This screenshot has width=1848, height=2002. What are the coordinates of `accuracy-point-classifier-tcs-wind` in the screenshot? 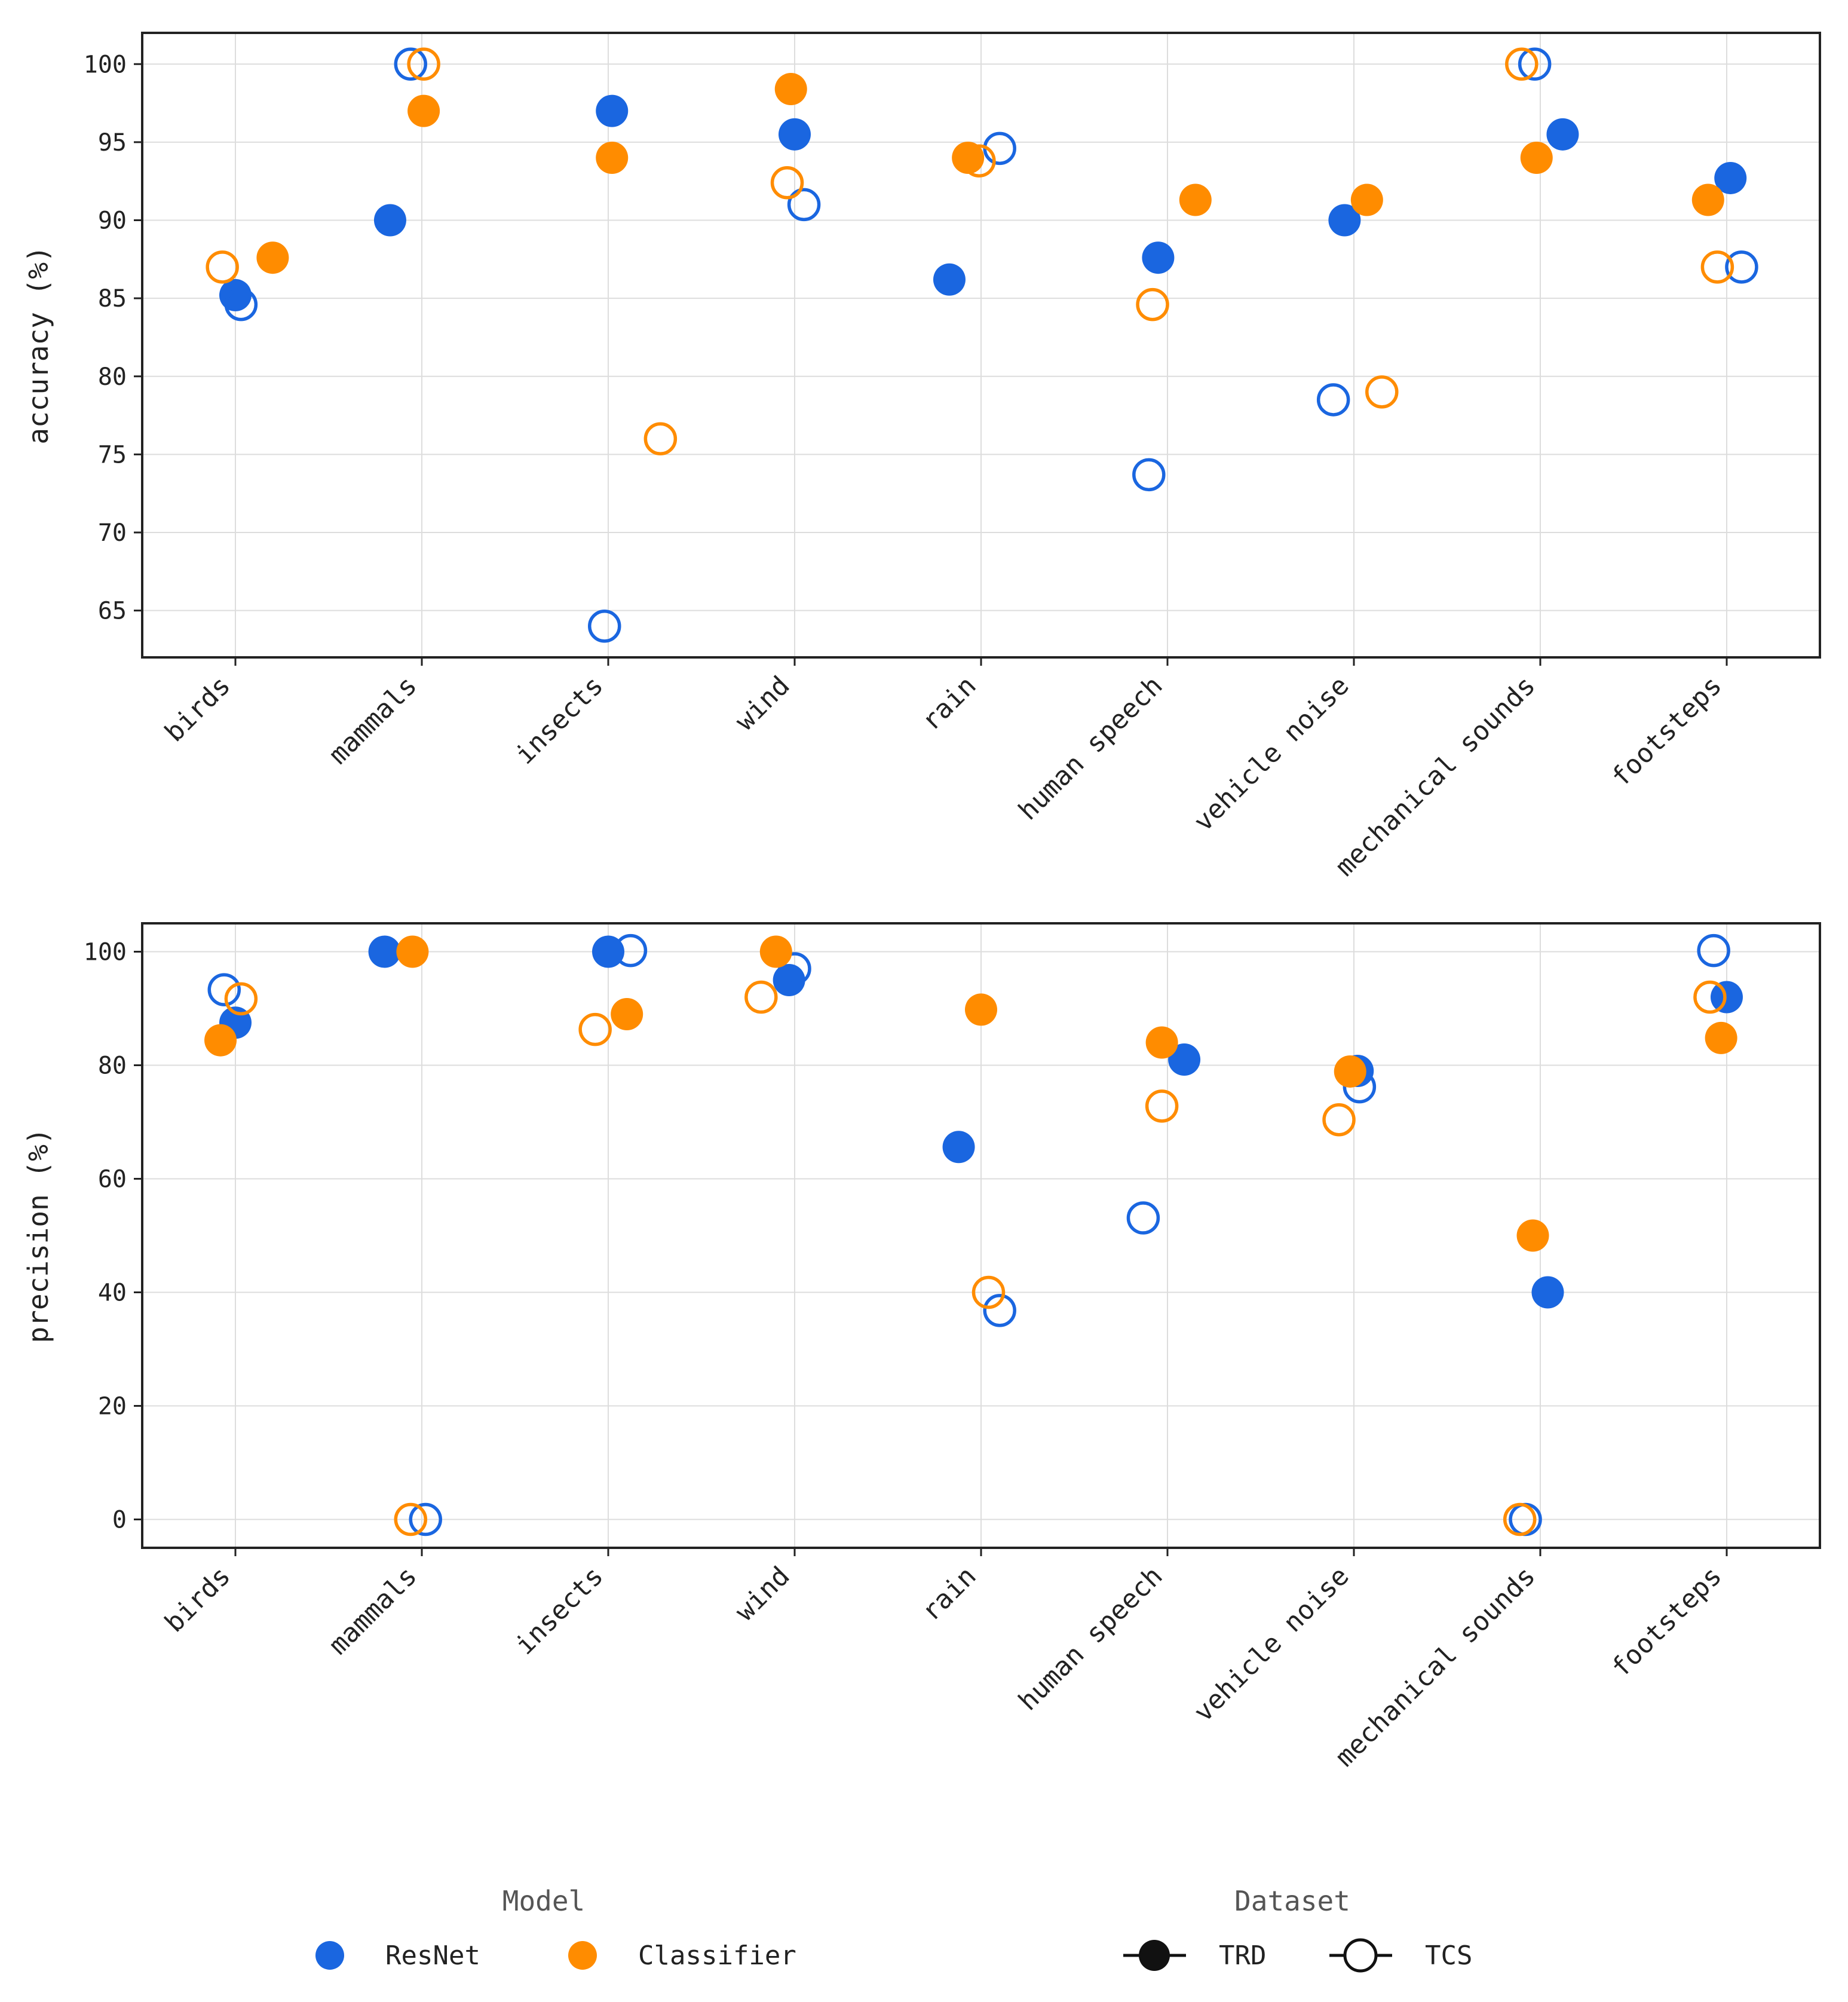 It's located at (787, 183).